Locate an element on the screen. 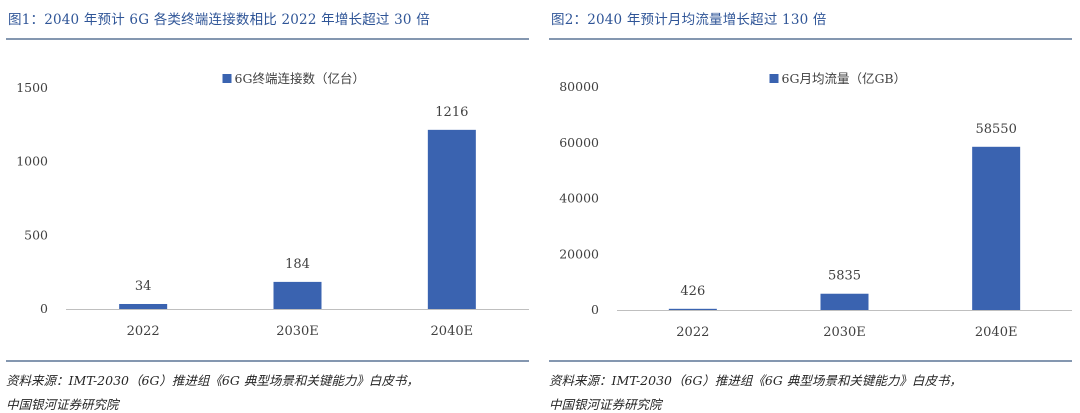 This screenshot has height=413, width=1080. y-tick-label: 20000 is located at coordinates (579, 253).